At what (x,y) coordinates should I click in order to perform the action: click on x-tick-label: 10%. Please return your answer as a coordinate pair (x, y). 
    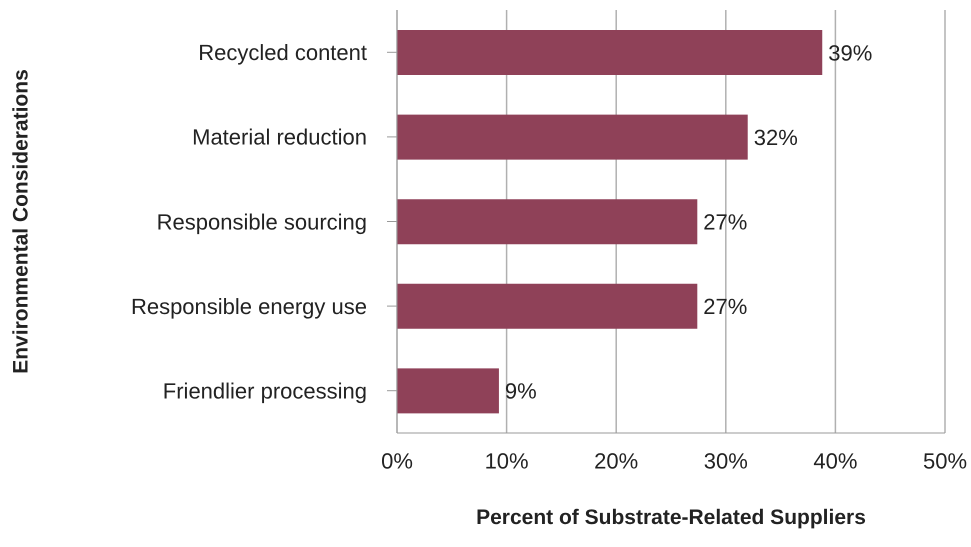
    Looking at the image, I should click on (506, 461).